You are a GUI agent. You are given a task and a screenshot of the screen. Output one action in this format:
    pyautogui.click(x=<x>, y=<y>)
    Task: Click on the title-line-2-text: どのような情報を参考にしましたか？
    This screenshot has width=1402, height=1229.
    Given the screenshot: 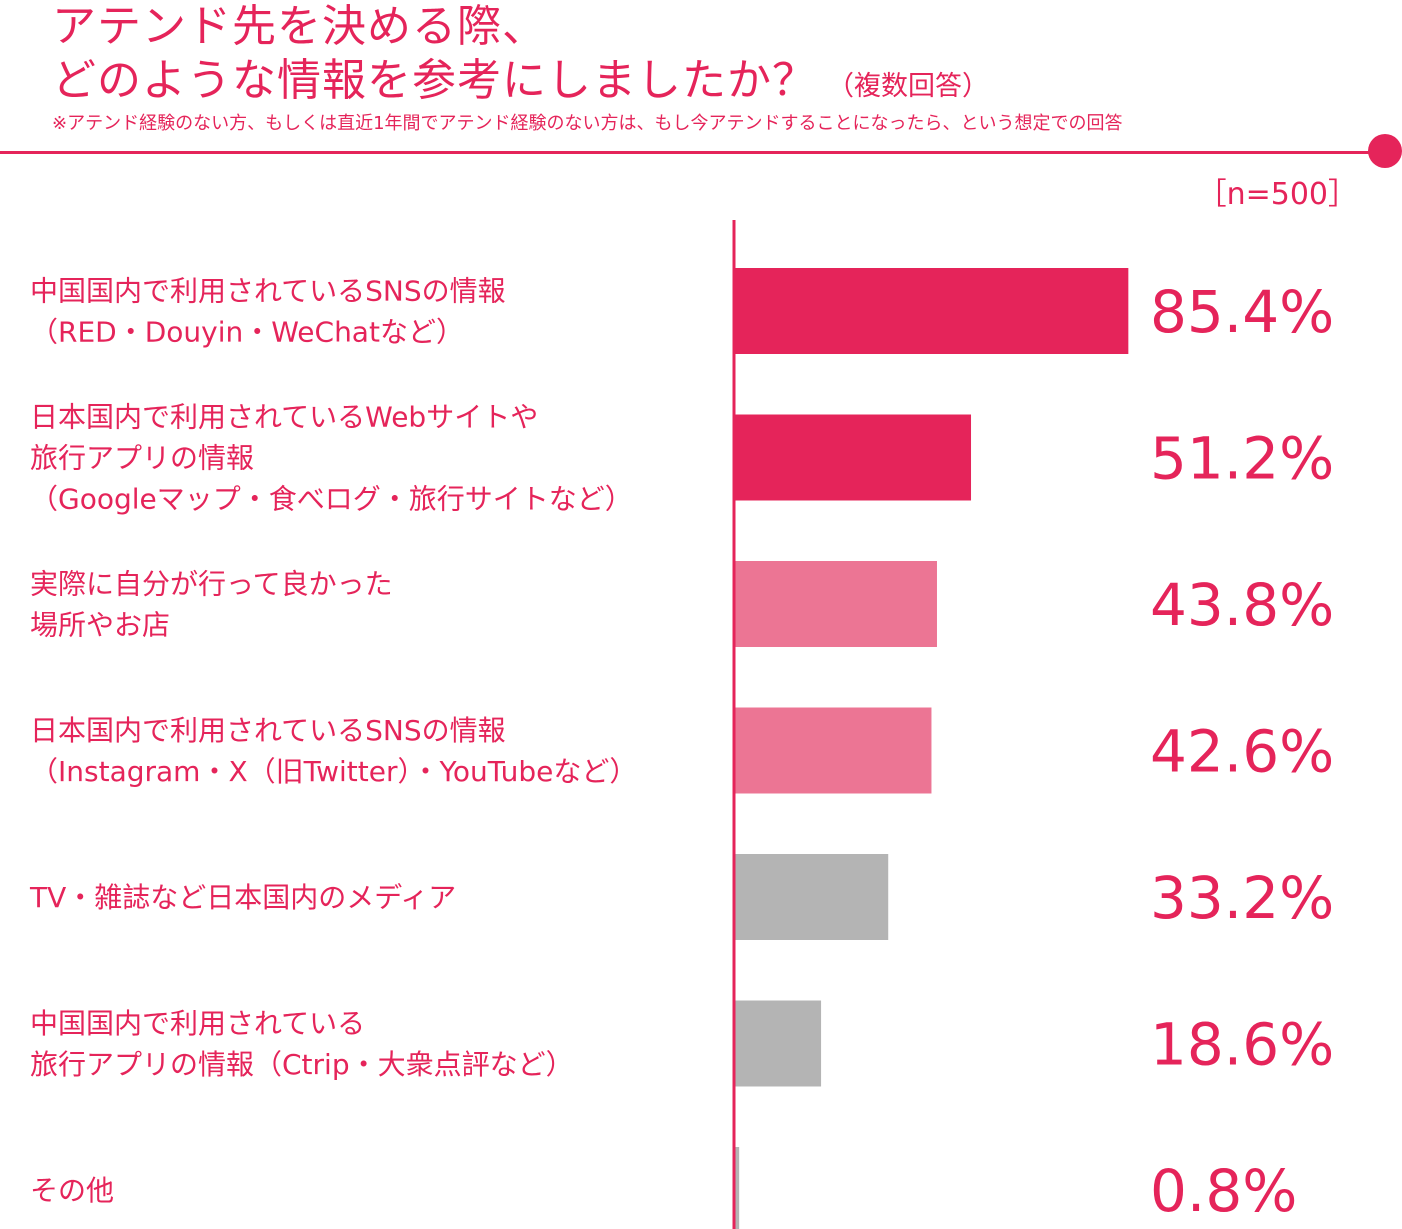 What is the action you would take?
    pyautogui.click(x=434, y=80)
    